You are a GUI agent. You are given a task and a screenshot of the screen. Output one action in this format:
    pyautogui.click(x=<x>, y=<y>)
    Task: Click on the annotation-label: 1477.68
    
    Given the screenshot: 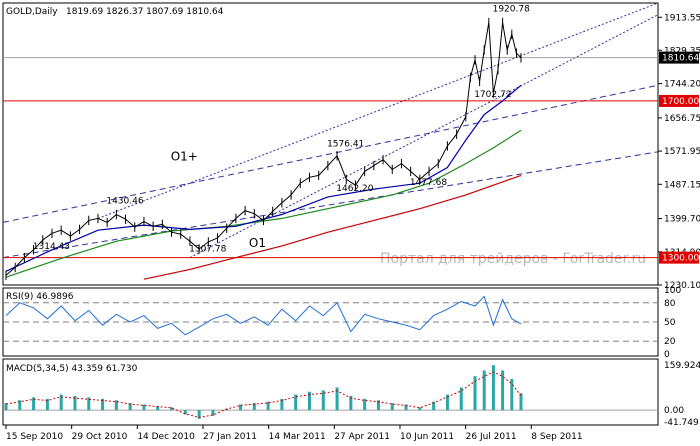 What is the action you would take?
    pyautogui.click(x=428, y=183)
    